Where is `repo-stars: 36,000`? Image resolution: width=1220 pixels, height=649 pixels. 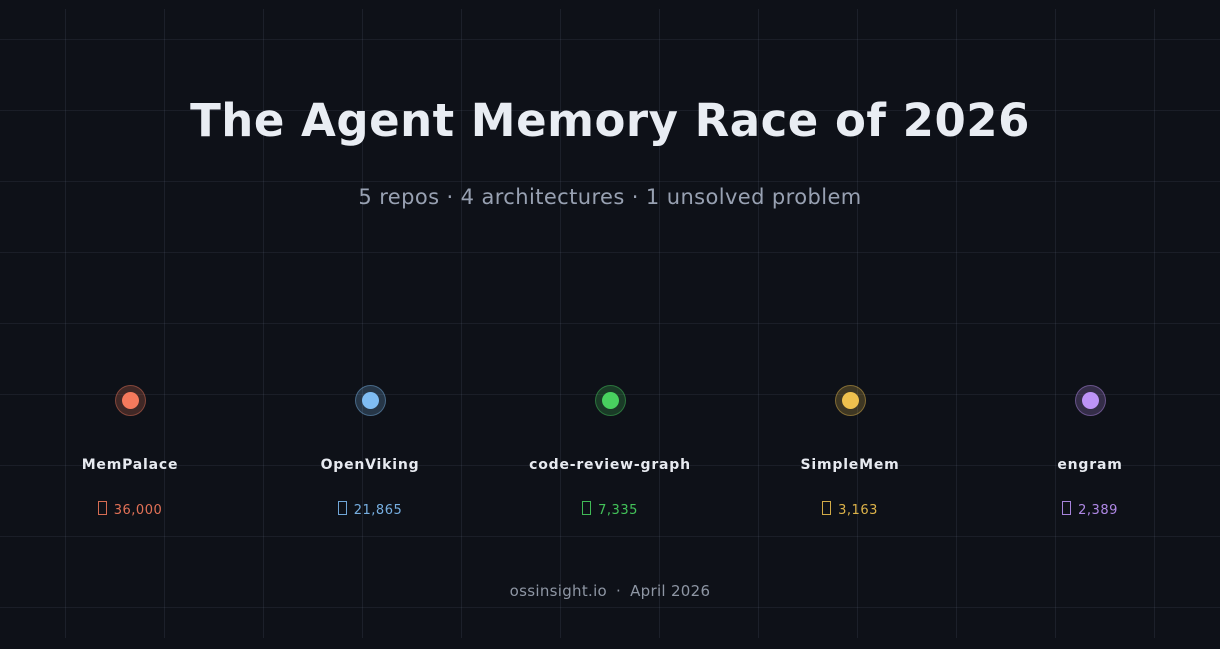
repo-stars: 36,000 is located at coordinates (130, 509).